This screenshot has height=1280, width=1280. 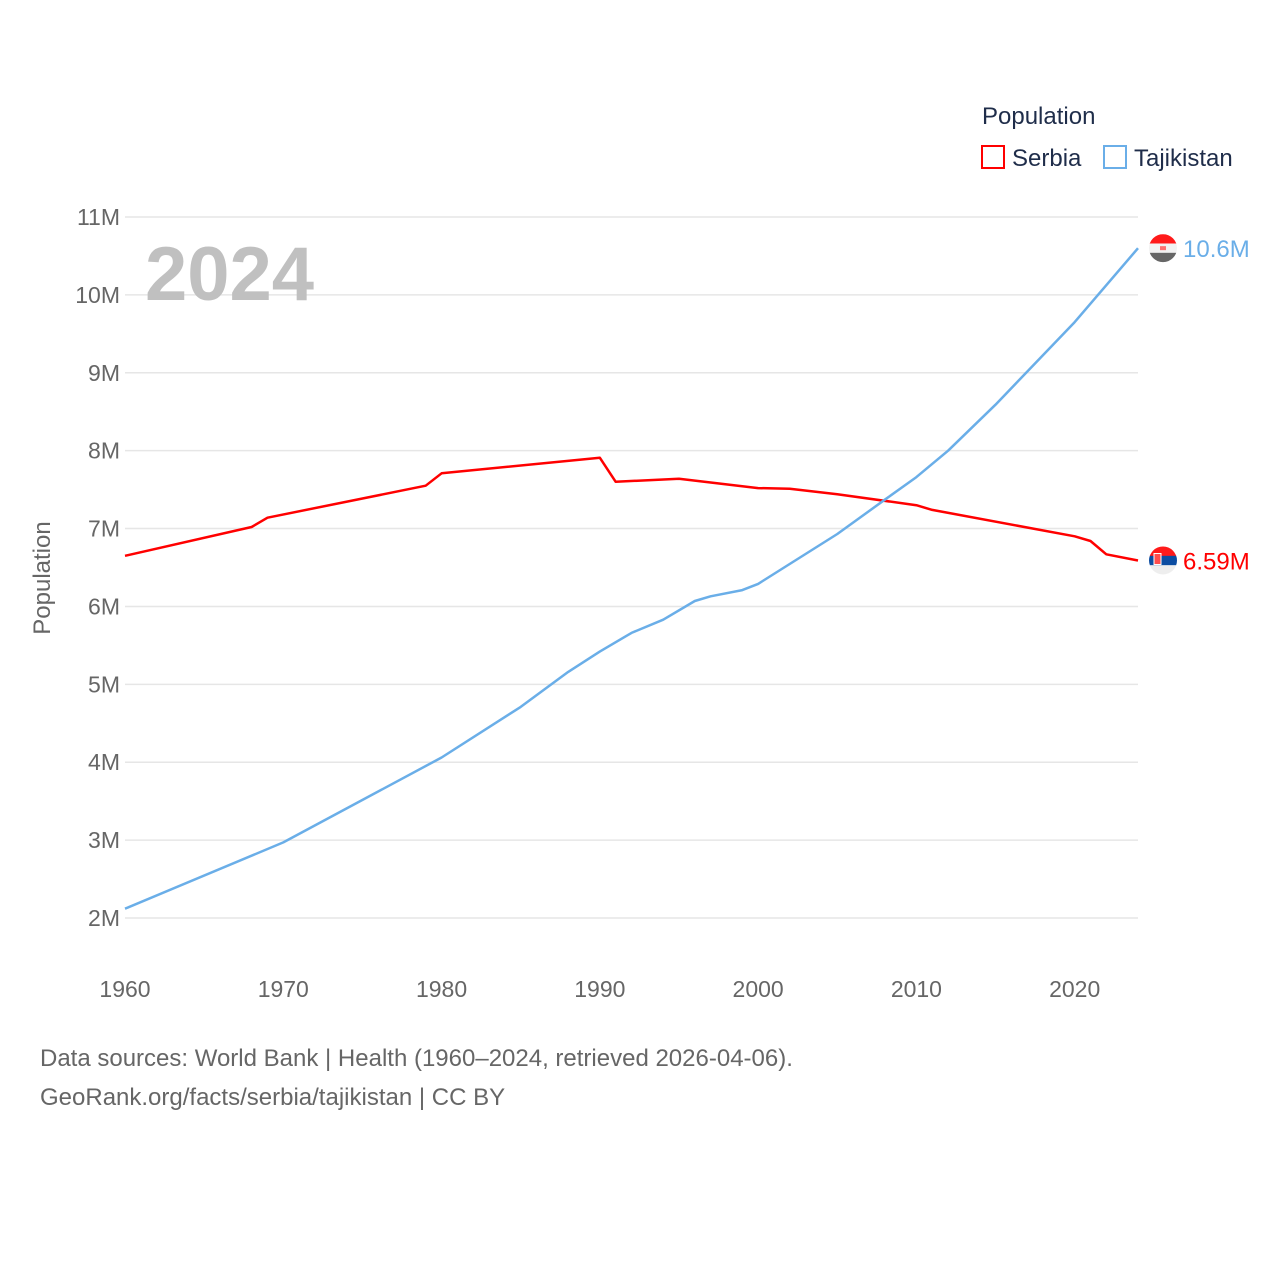 I want to click on legend-swatch-serbia, so click(x=993, y=157).